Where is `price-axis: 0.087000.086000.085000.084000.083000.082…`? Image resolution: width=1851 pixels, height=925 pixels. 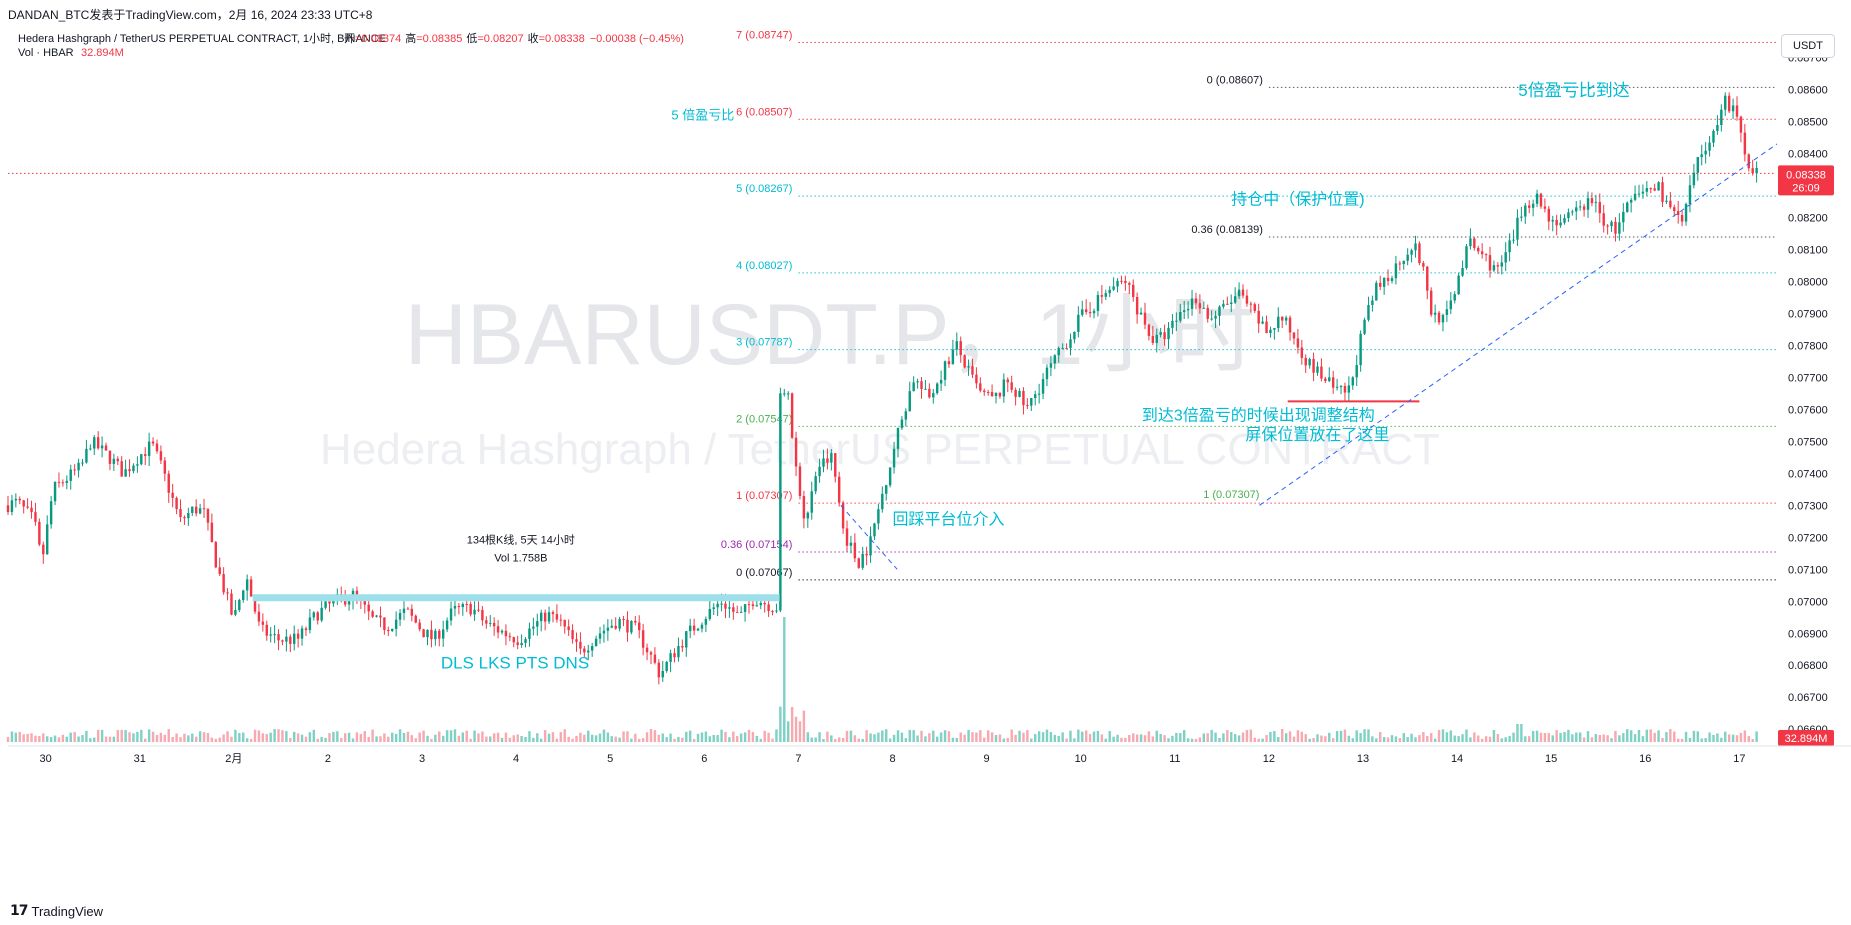 price-axis: 0.087000.086000.085000.084000.083000.082… is located at coordinates (1806, 399).